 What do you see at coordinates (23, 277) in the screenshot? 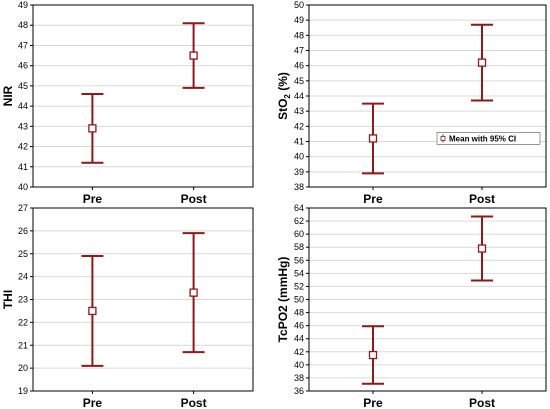
I see `y-tick-label: 24` at bounding box center [23, 277].